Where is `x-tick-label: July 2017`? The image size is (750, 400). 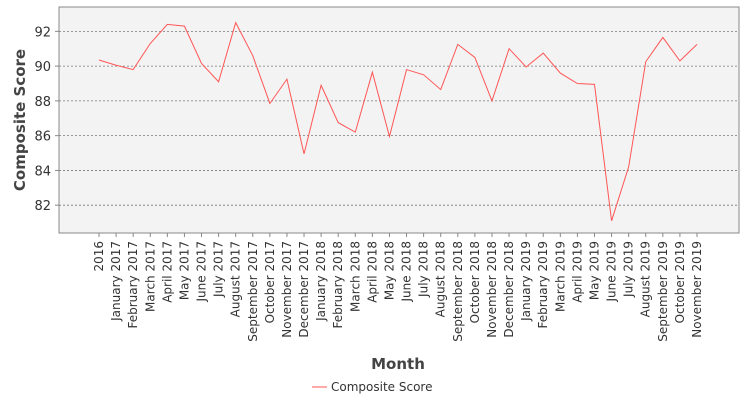 x-tick-label: July 2017 is located at coordinates (219, 269).